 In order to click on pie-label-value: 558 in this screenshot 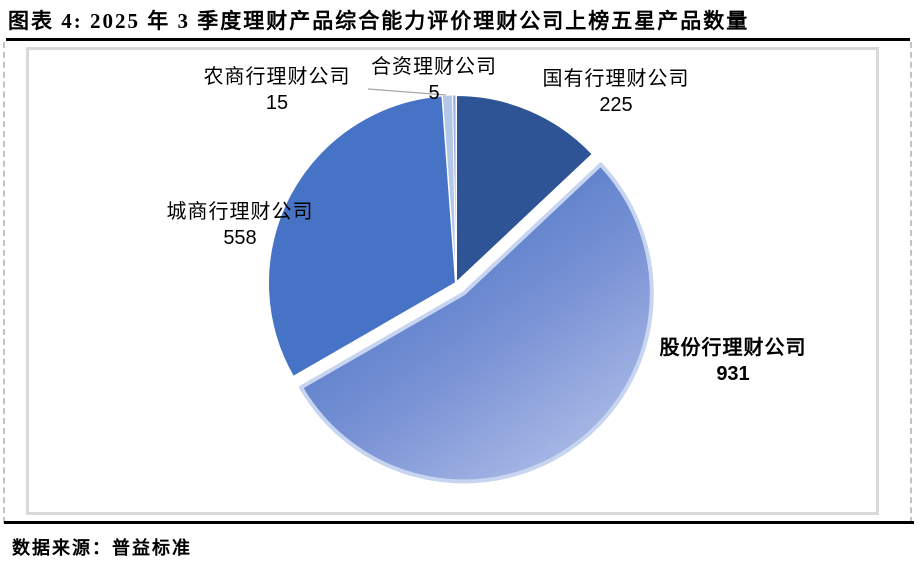, I will do `click(240, 238)`.